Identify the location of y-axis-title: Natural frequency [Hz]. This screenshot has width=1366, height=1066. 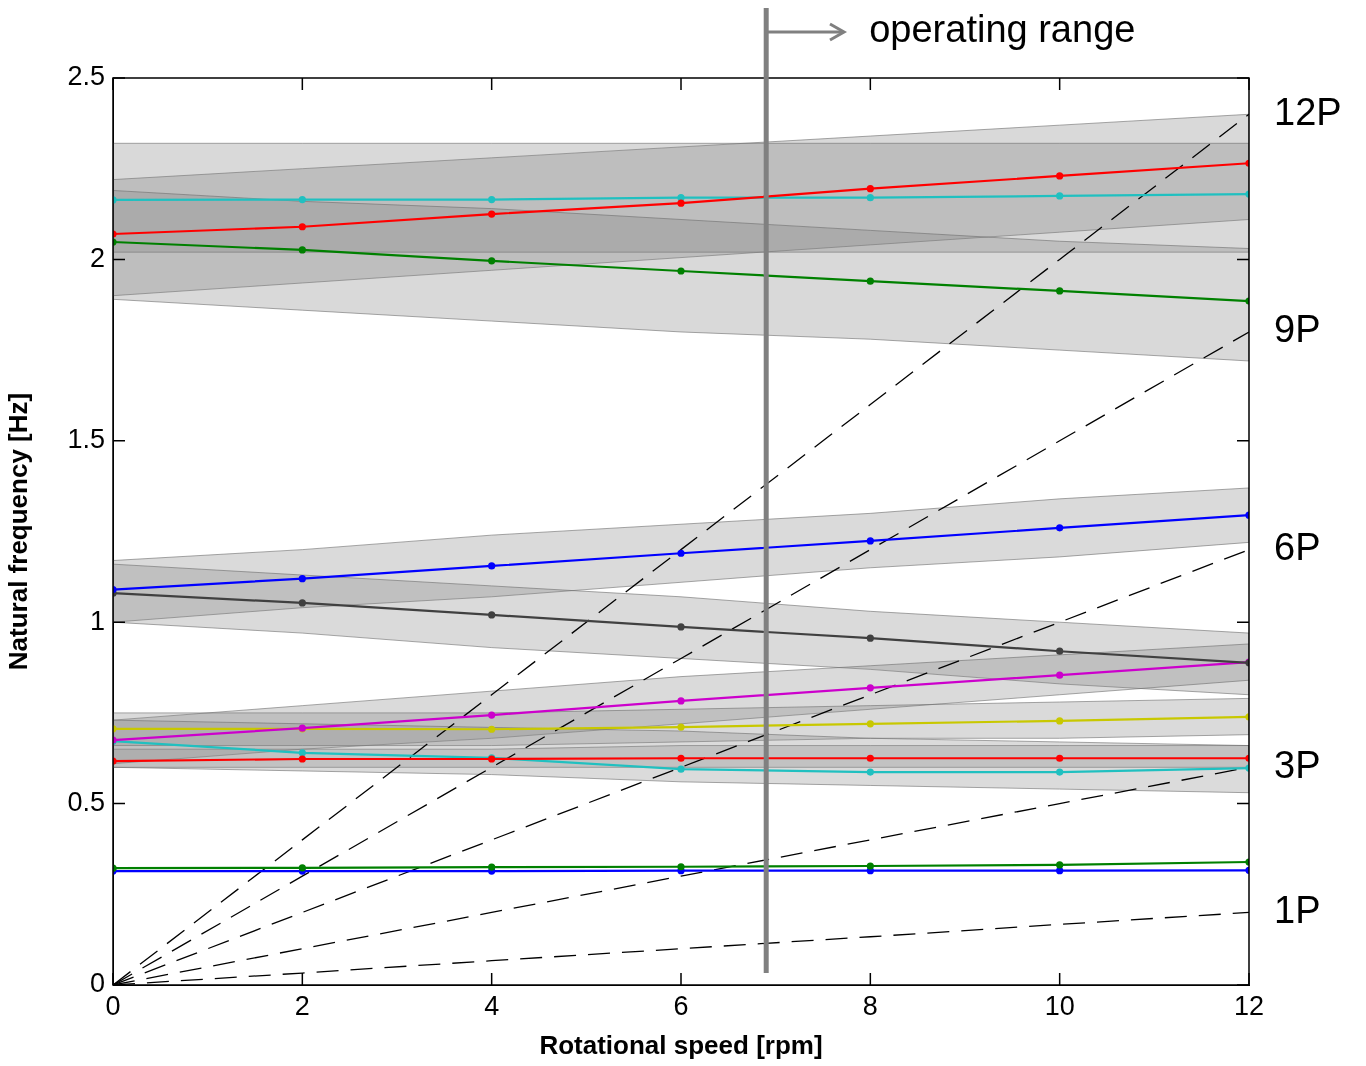
(17, 531).